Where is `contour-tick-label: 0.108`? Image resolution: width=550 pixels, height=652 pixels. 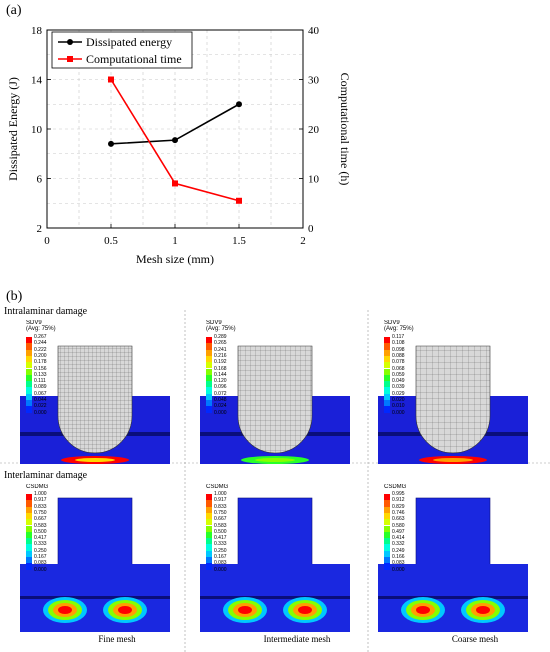
contour-tick-label: 0.108 is located at coordinates (398, 343).